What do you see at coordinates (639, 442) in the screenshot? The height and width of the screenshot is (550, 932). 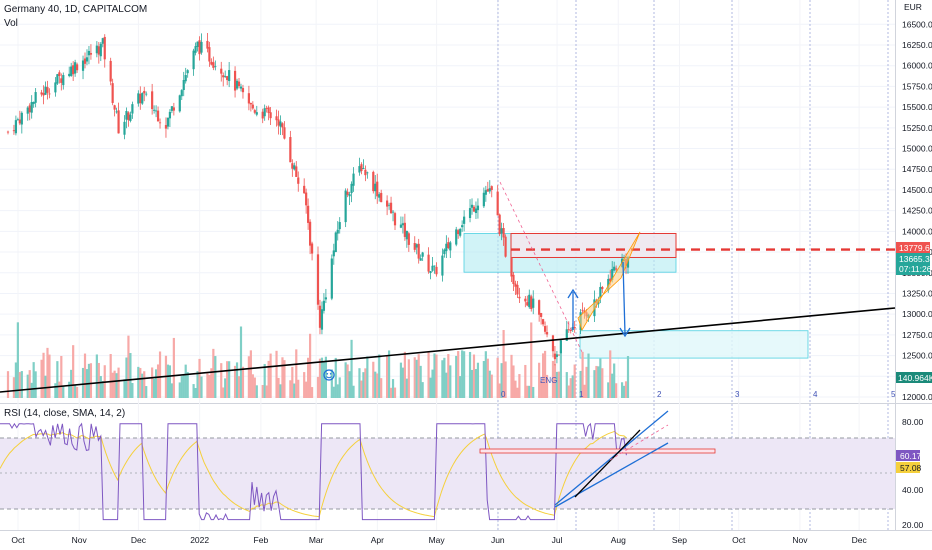 I see `rsi-projection` at bounding box center [639, 442].